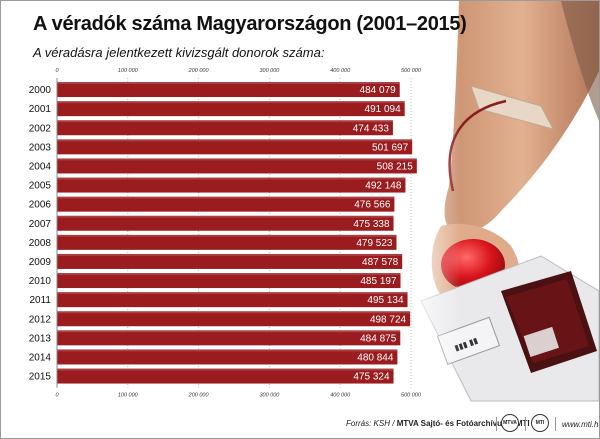  Describe the element at coordinates (40, 377) in the screenshot. I see `year-label: 2015` at that location.